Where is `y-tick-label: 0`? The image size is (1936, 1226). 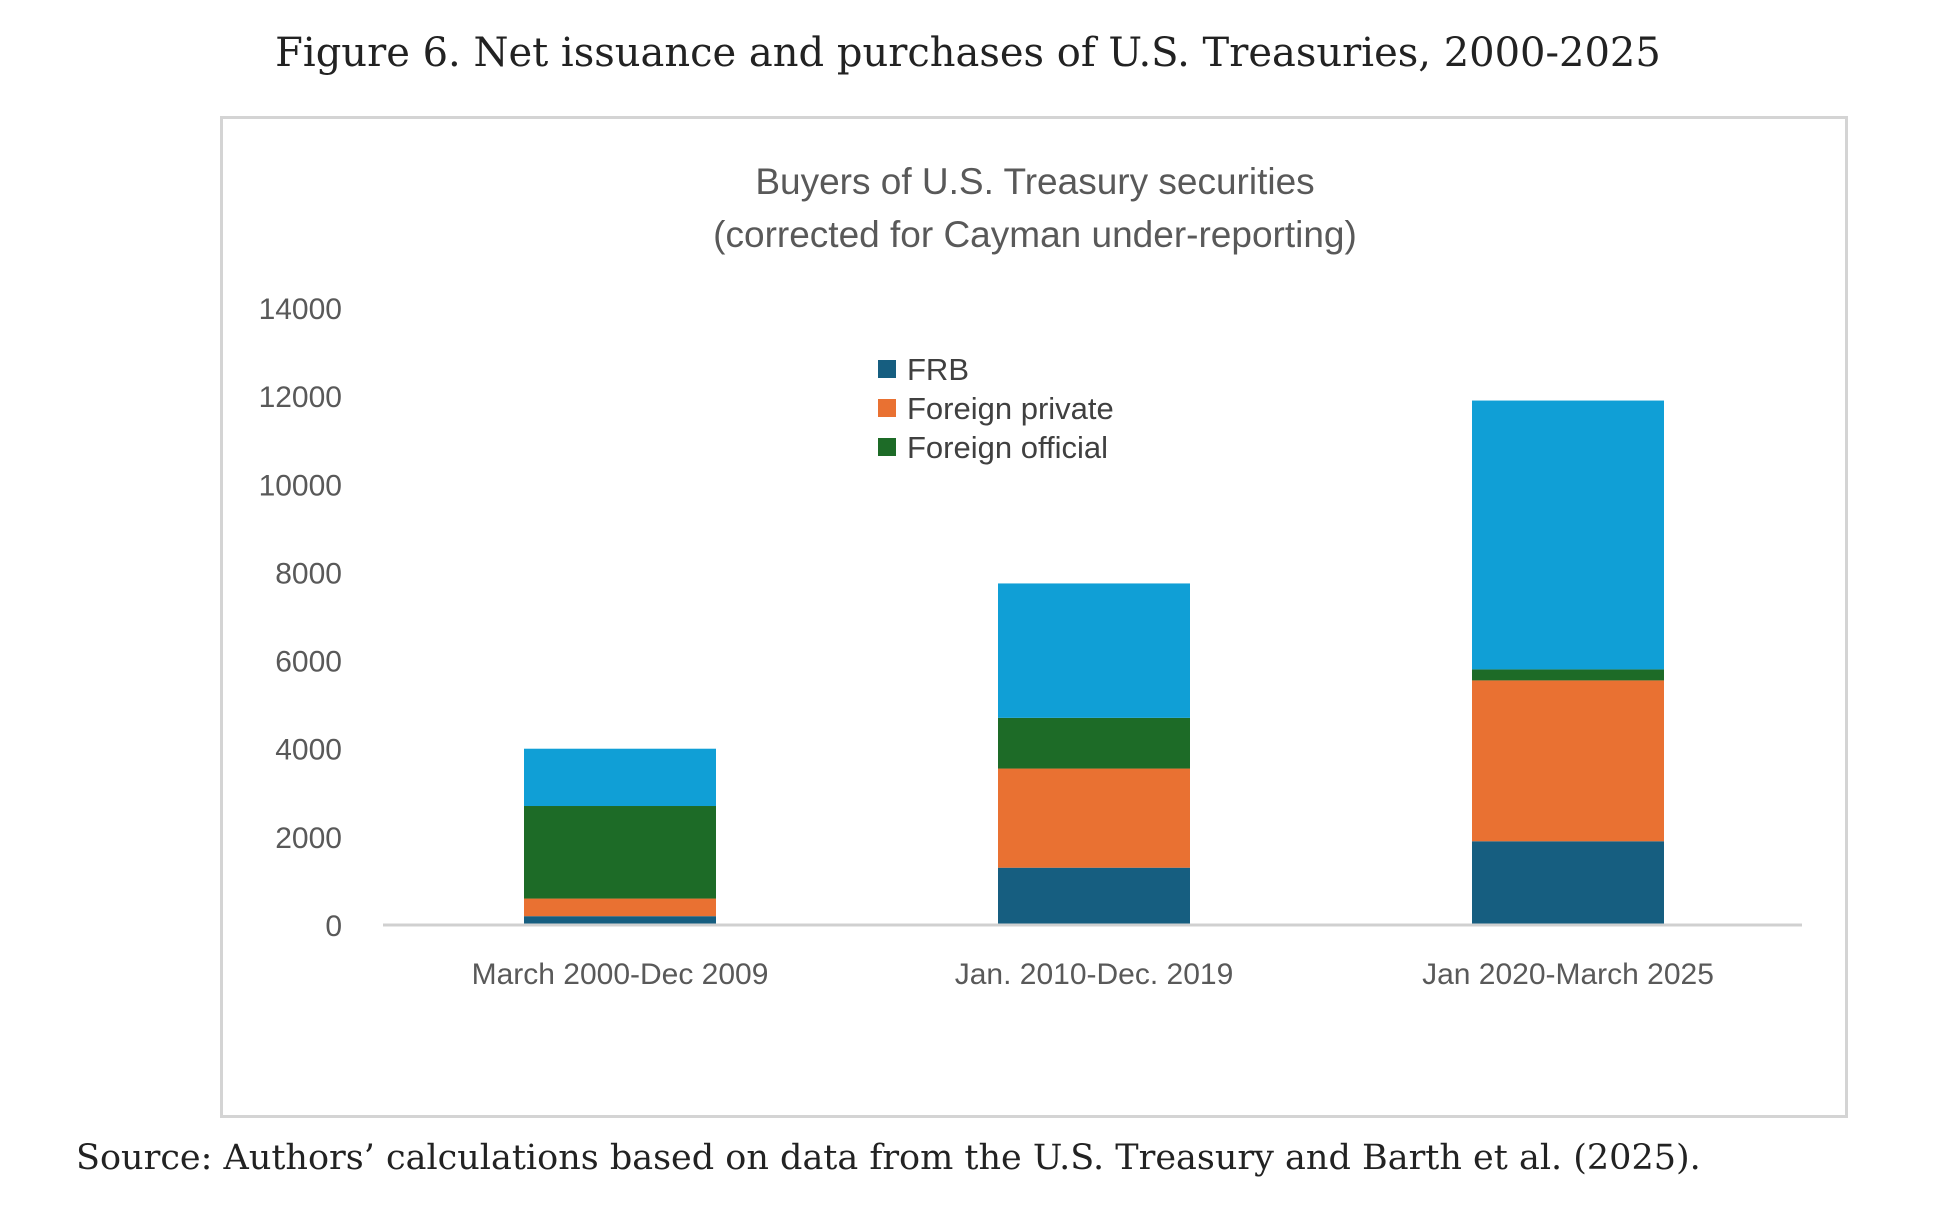 y-tick-label: 0 is located at coordinates (333, 926).